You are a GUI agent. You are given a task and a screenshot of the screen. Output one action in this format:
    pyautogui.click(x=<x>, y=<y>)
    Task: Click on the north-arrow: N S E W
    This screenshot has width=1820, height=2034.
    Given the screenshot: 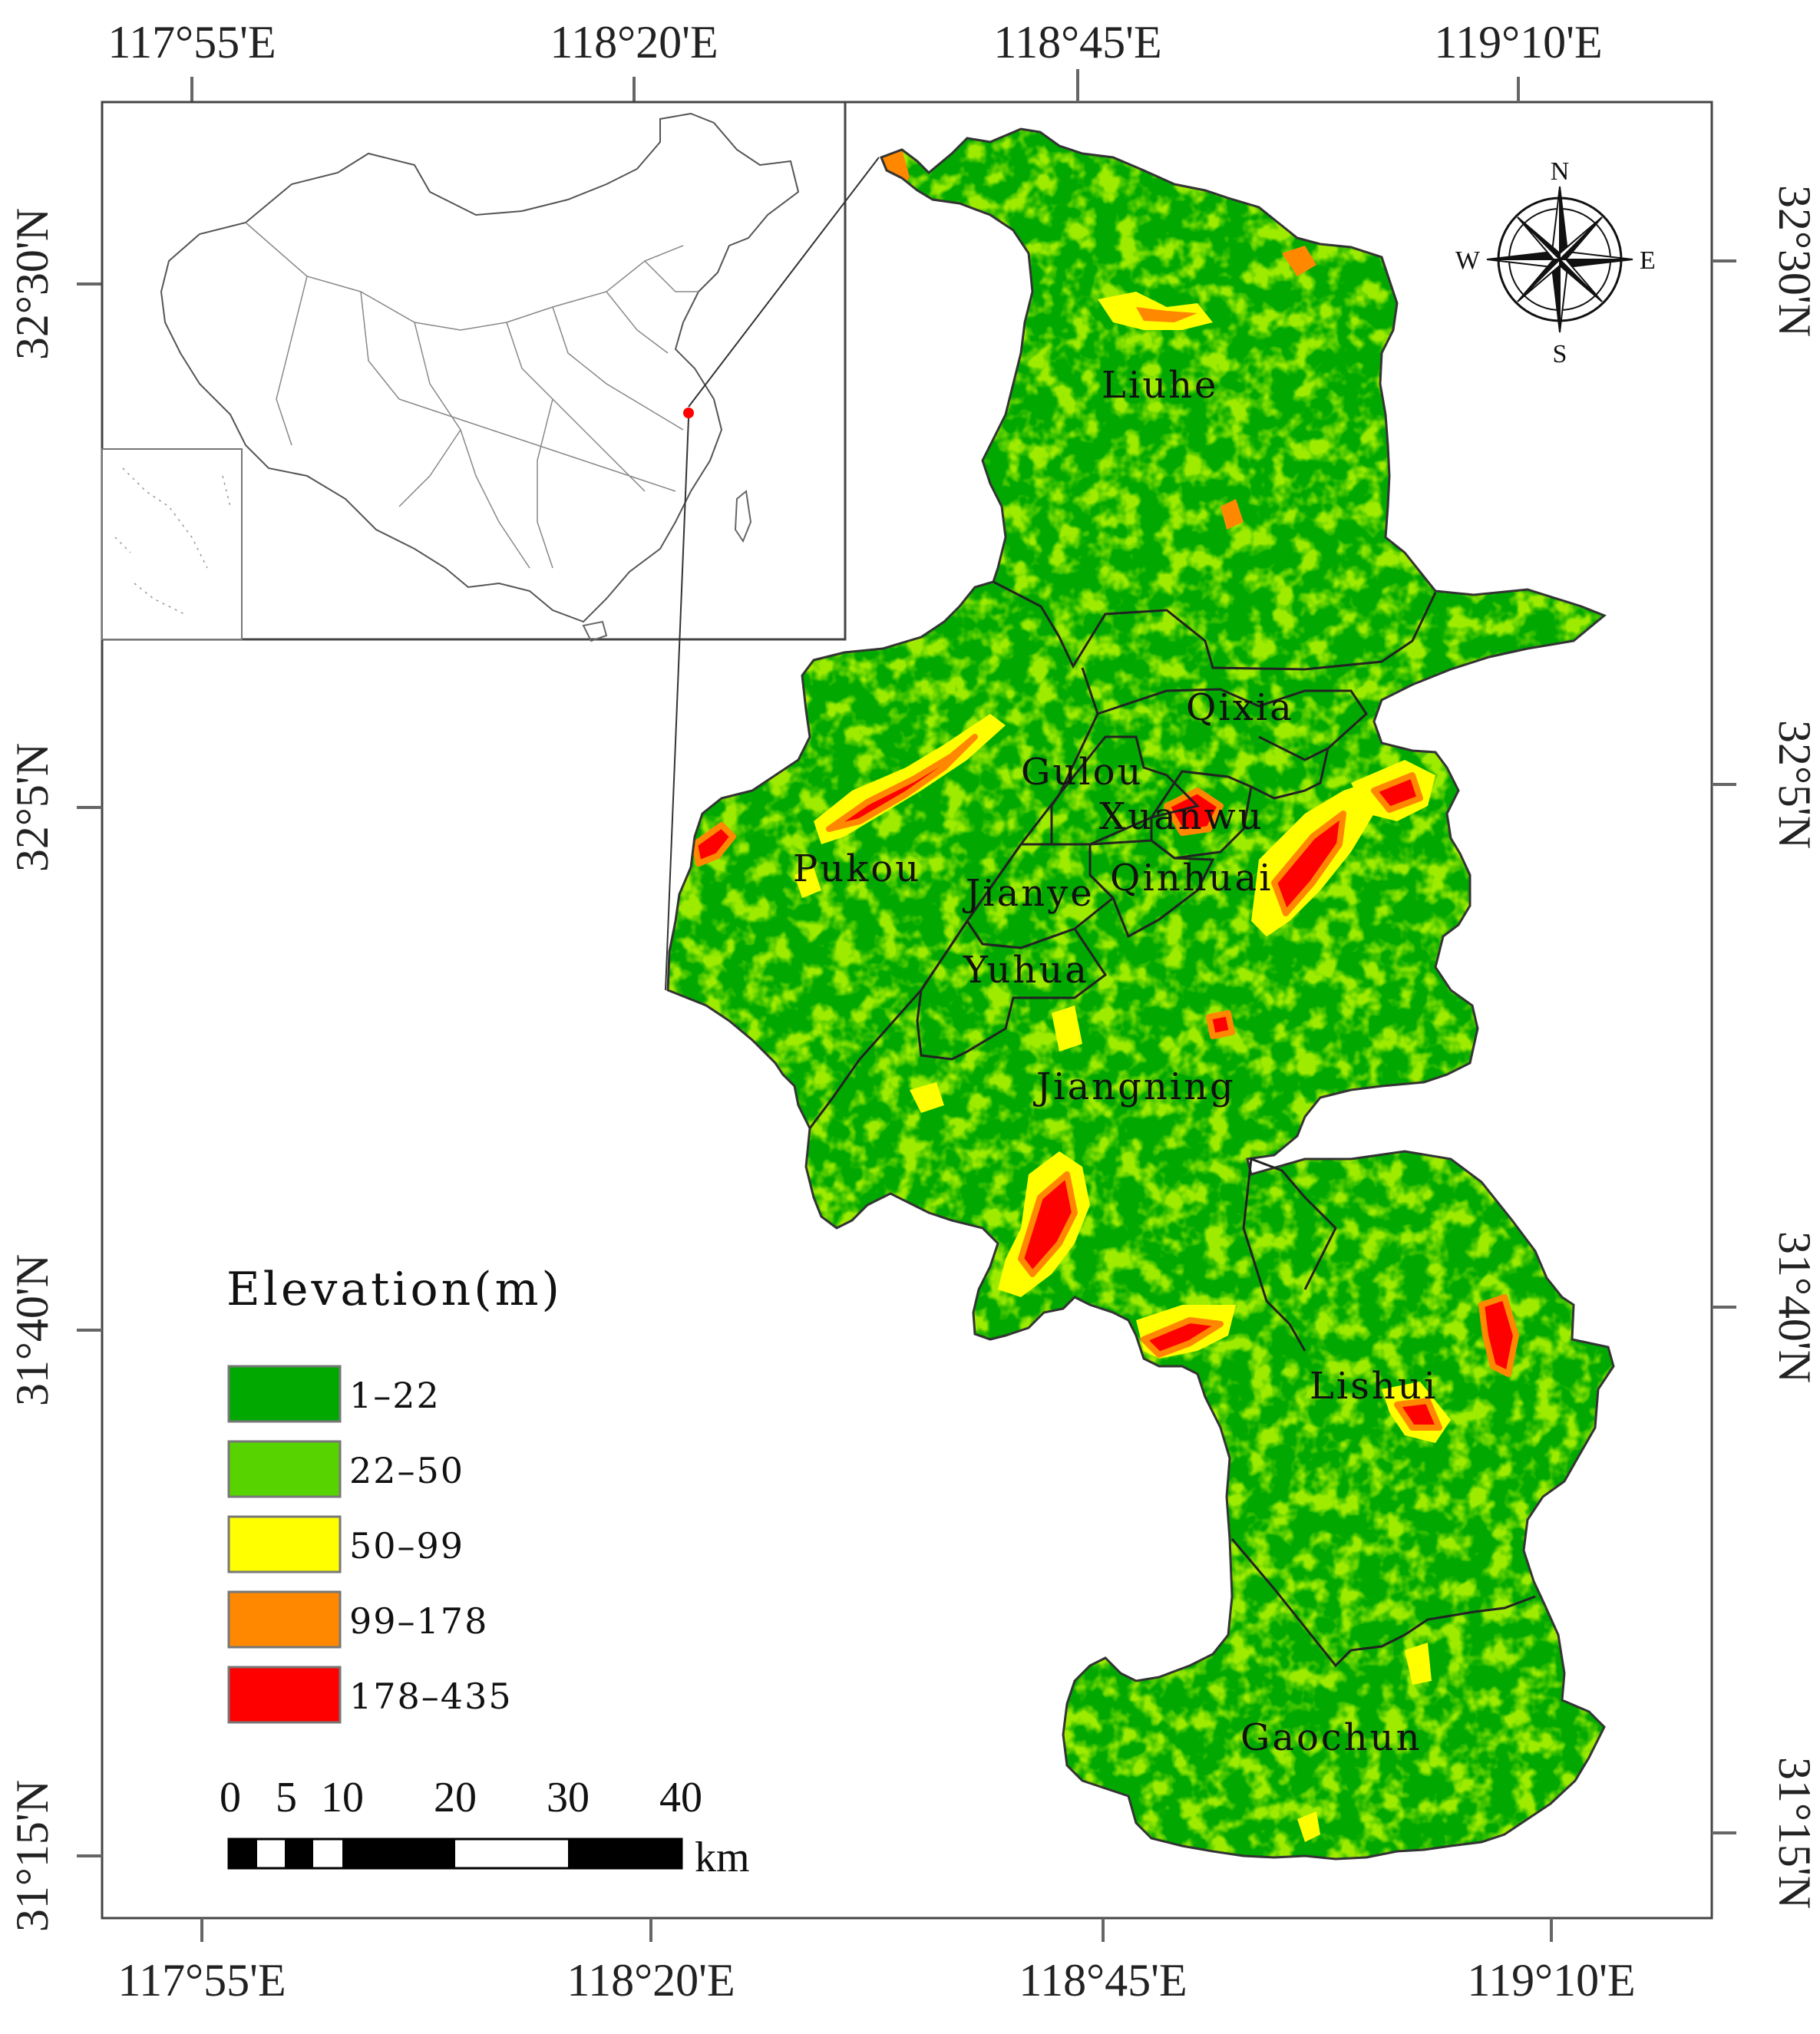 What is the action you would take?
    pyautogui.click(x=1555, y=262)
    